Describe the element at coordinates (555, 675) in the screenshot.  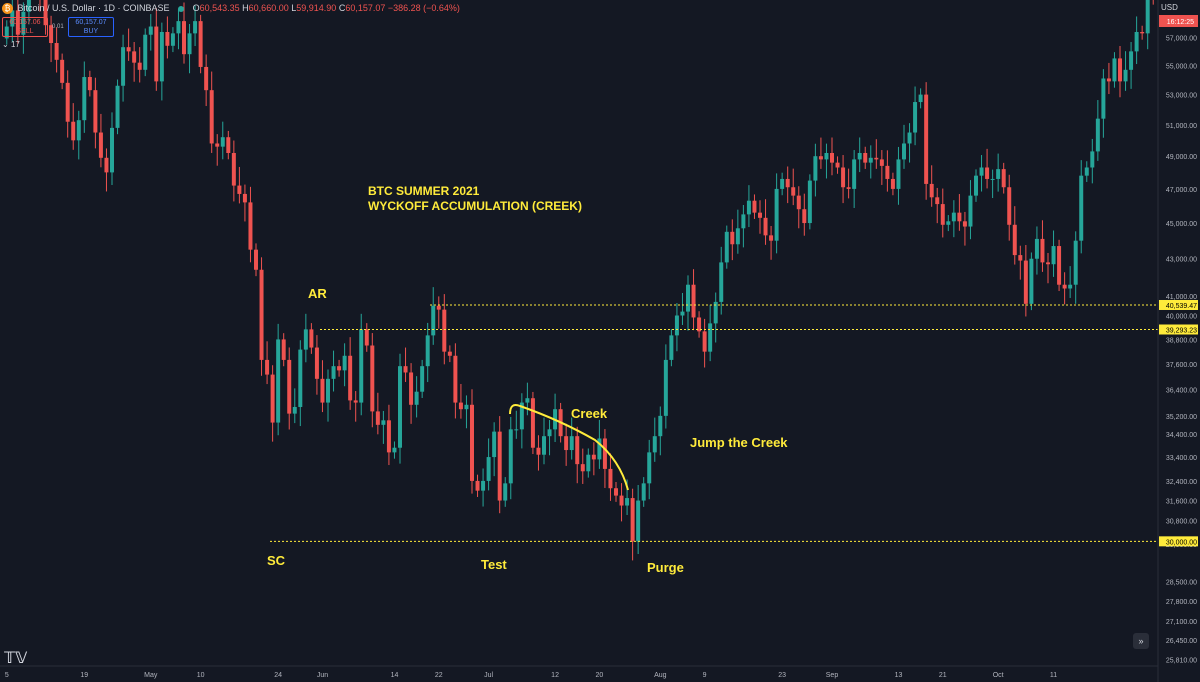
I see `time-tick-label: 12` at that location.